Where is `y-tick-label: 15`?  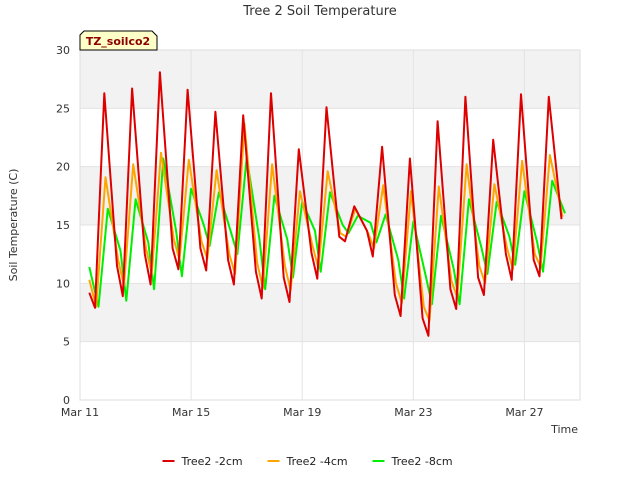
y-tick-label: 15 is located at coordinates (63, 225).